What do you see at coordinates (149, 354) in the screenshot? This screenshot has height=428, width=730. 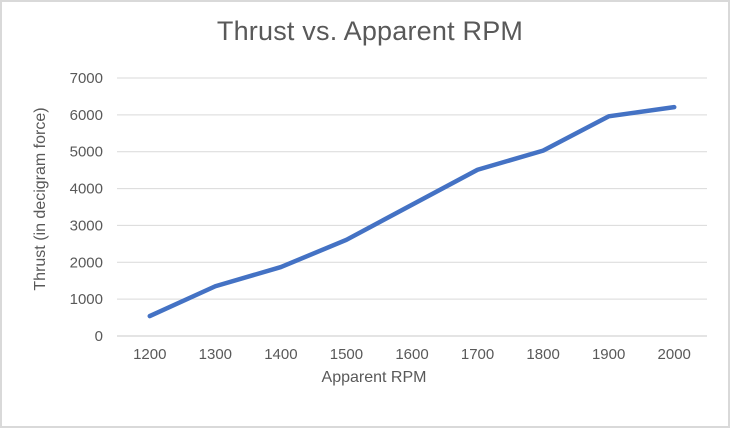 I see `x-tick-label: 1200` at bounding box center [149, 354].